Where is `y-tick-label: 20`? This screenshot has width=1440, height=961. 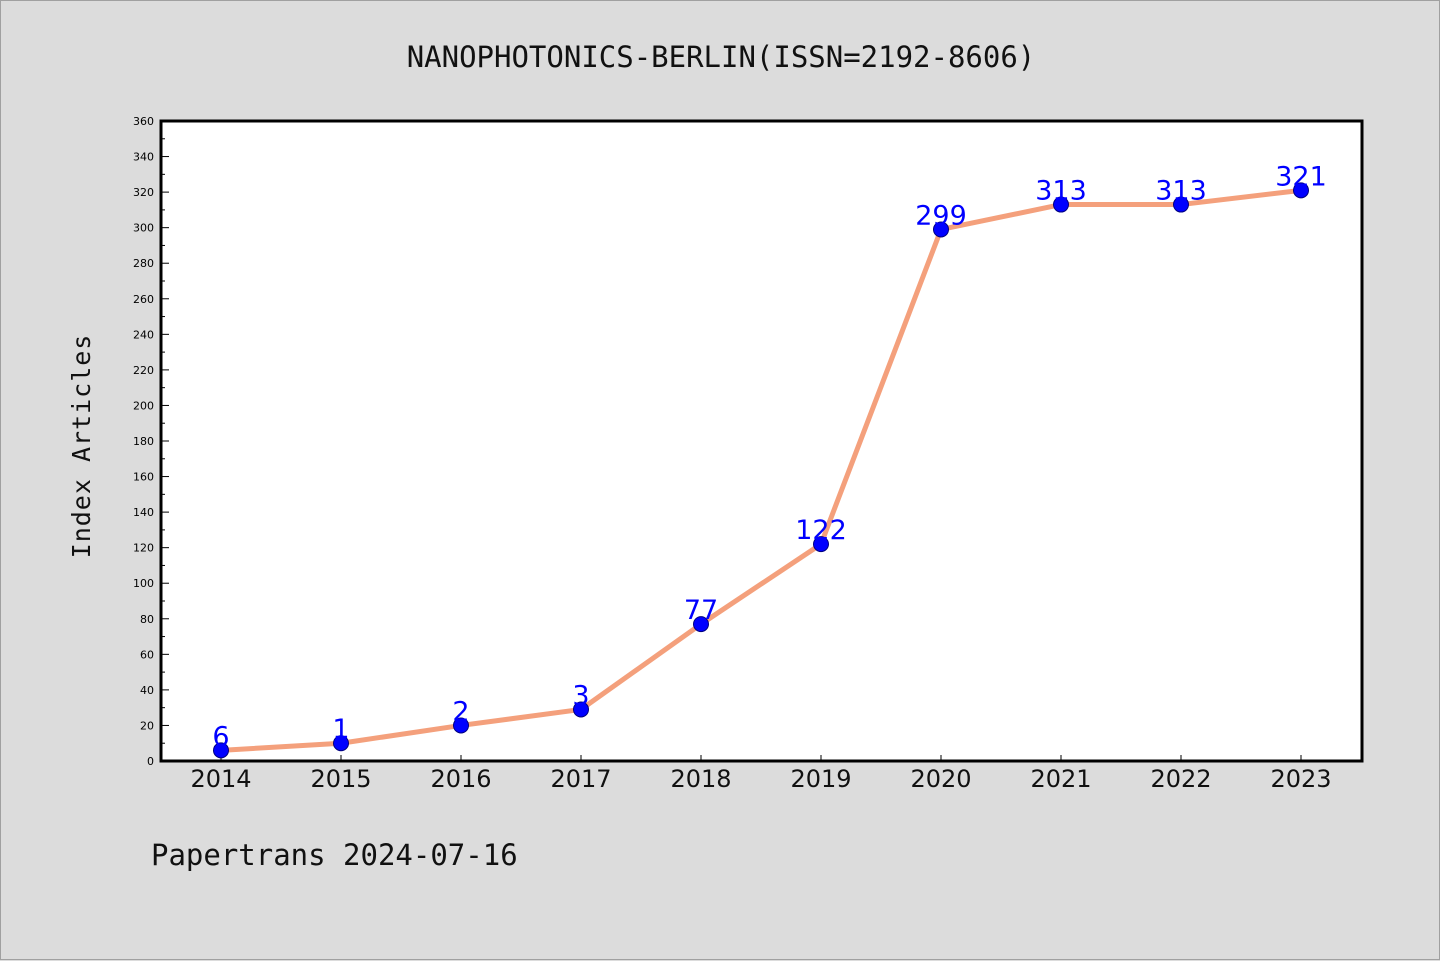
y-tick-label: 20 is located at coordinates (147, 725).